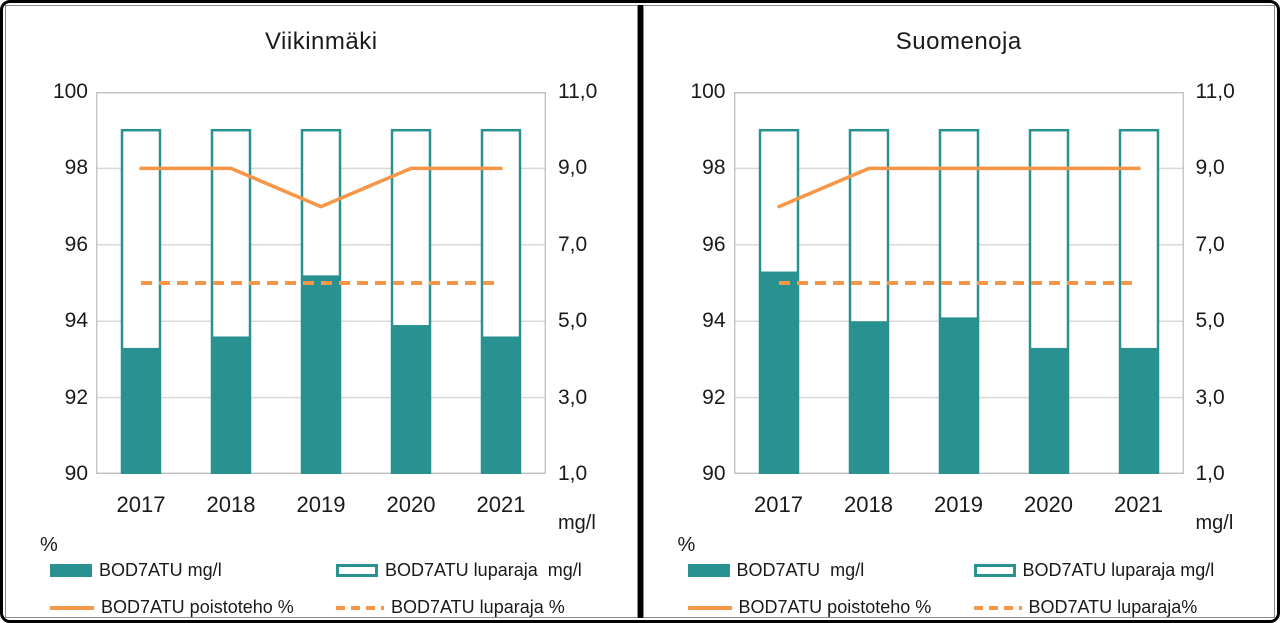 Image resolution: width=1280 pixels, height=623 pixels. I want to click on chart-title: Suomenoja, so click(958, 41).